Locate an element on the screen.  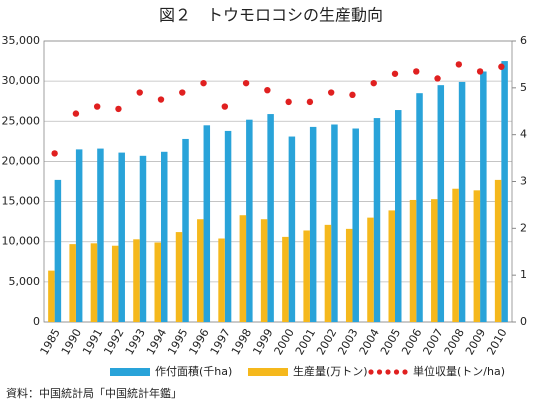
chart-title: 図２ トウモロコシの生産動向 is located at coordinates (271, 15).